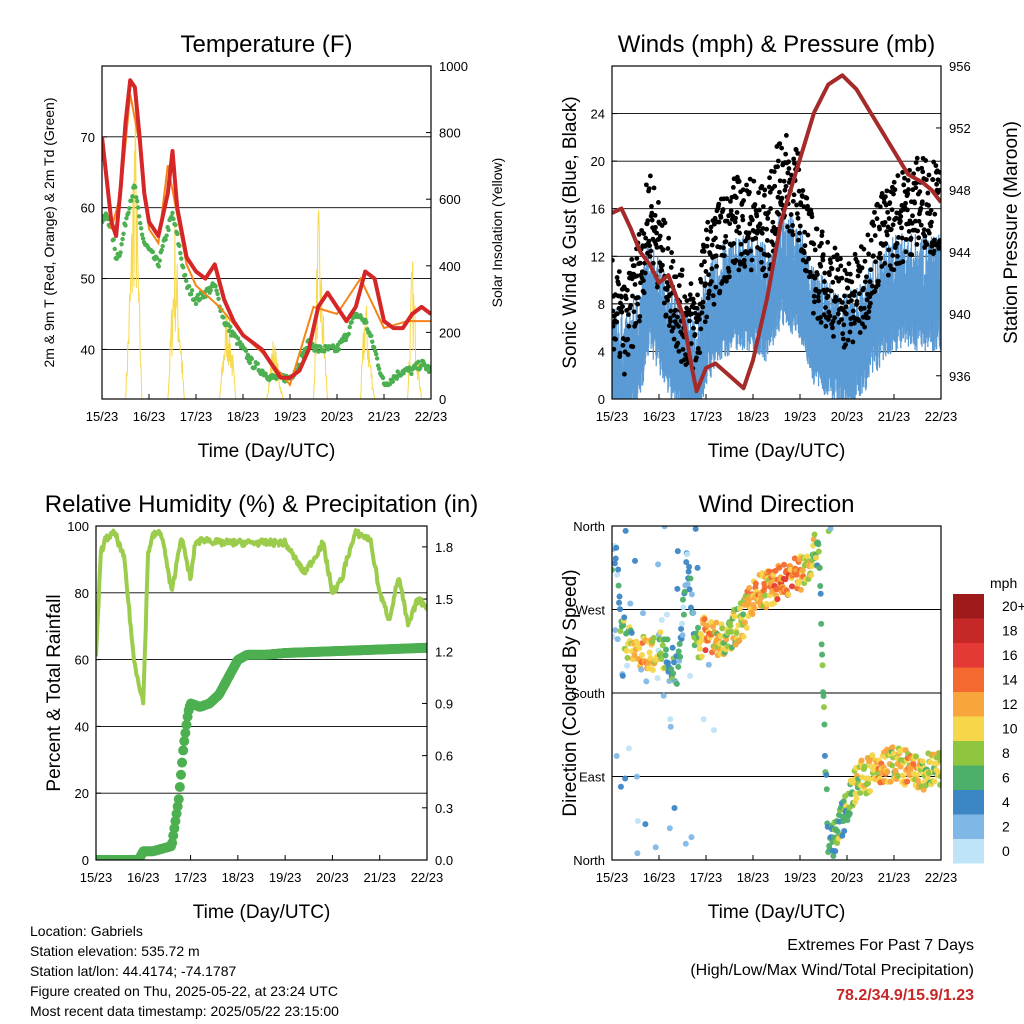 The image size is (1024, 1024). I want to click on x-tick-label: 16/23, so click(659, 416).